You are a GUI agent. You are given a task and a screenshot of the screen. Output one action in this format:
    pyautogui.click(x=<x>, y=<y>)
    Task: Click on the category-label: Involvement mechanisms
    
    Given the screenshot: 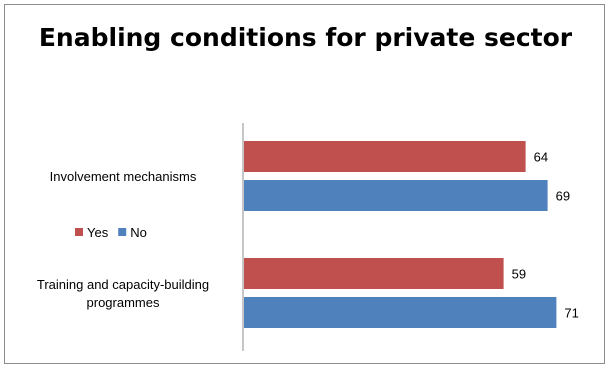 What is the action you would take?
    pyautogui.click(x=123, y=176)
    